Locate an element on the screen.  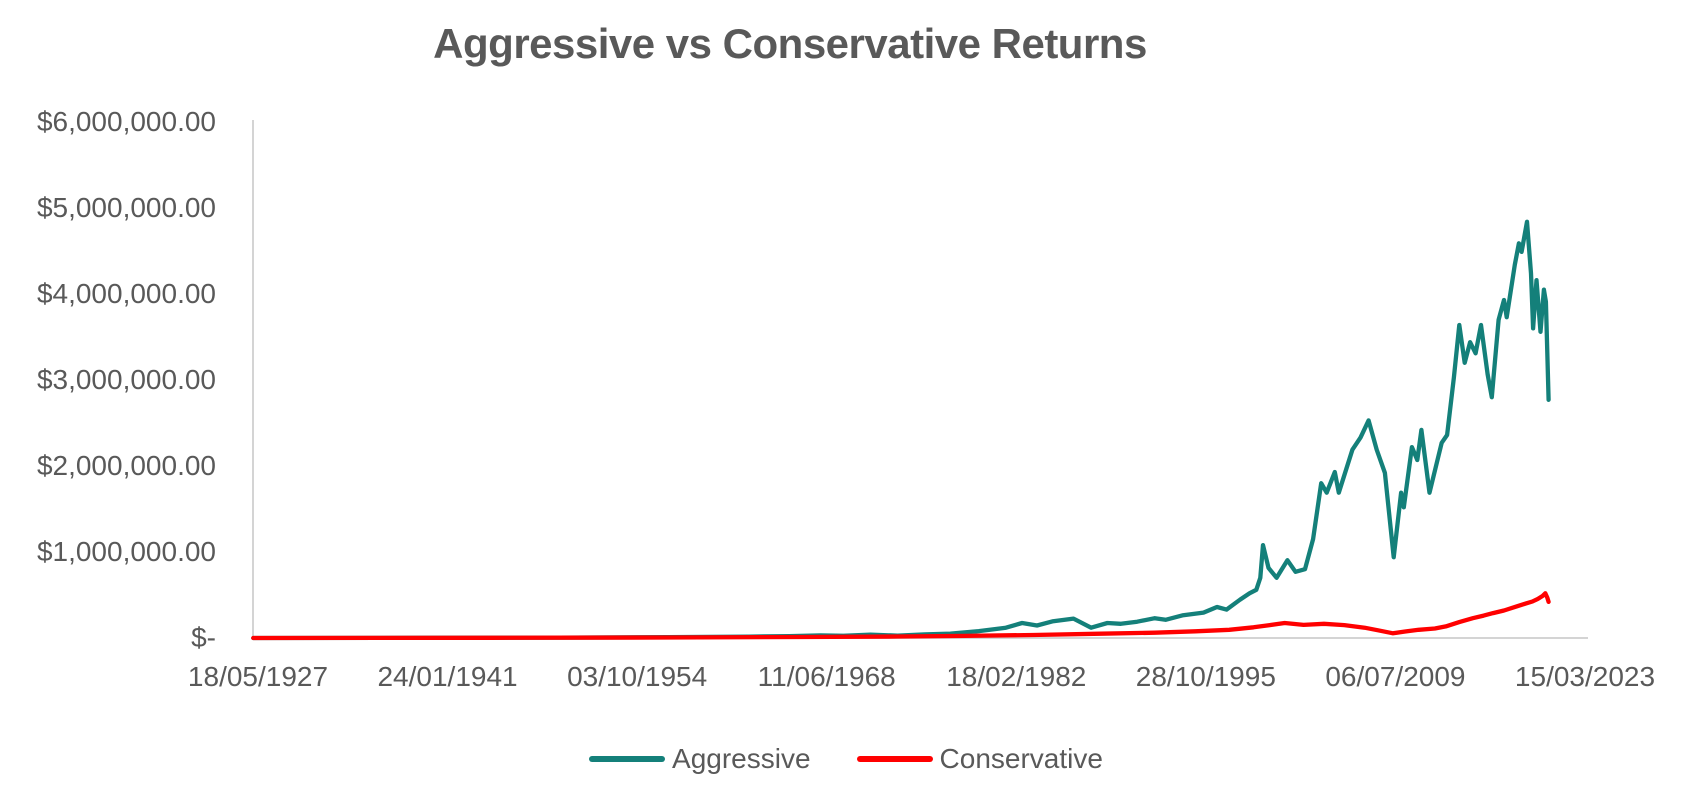
legend-label-aggressive: Aggressive is located at coordinates (741, 758).